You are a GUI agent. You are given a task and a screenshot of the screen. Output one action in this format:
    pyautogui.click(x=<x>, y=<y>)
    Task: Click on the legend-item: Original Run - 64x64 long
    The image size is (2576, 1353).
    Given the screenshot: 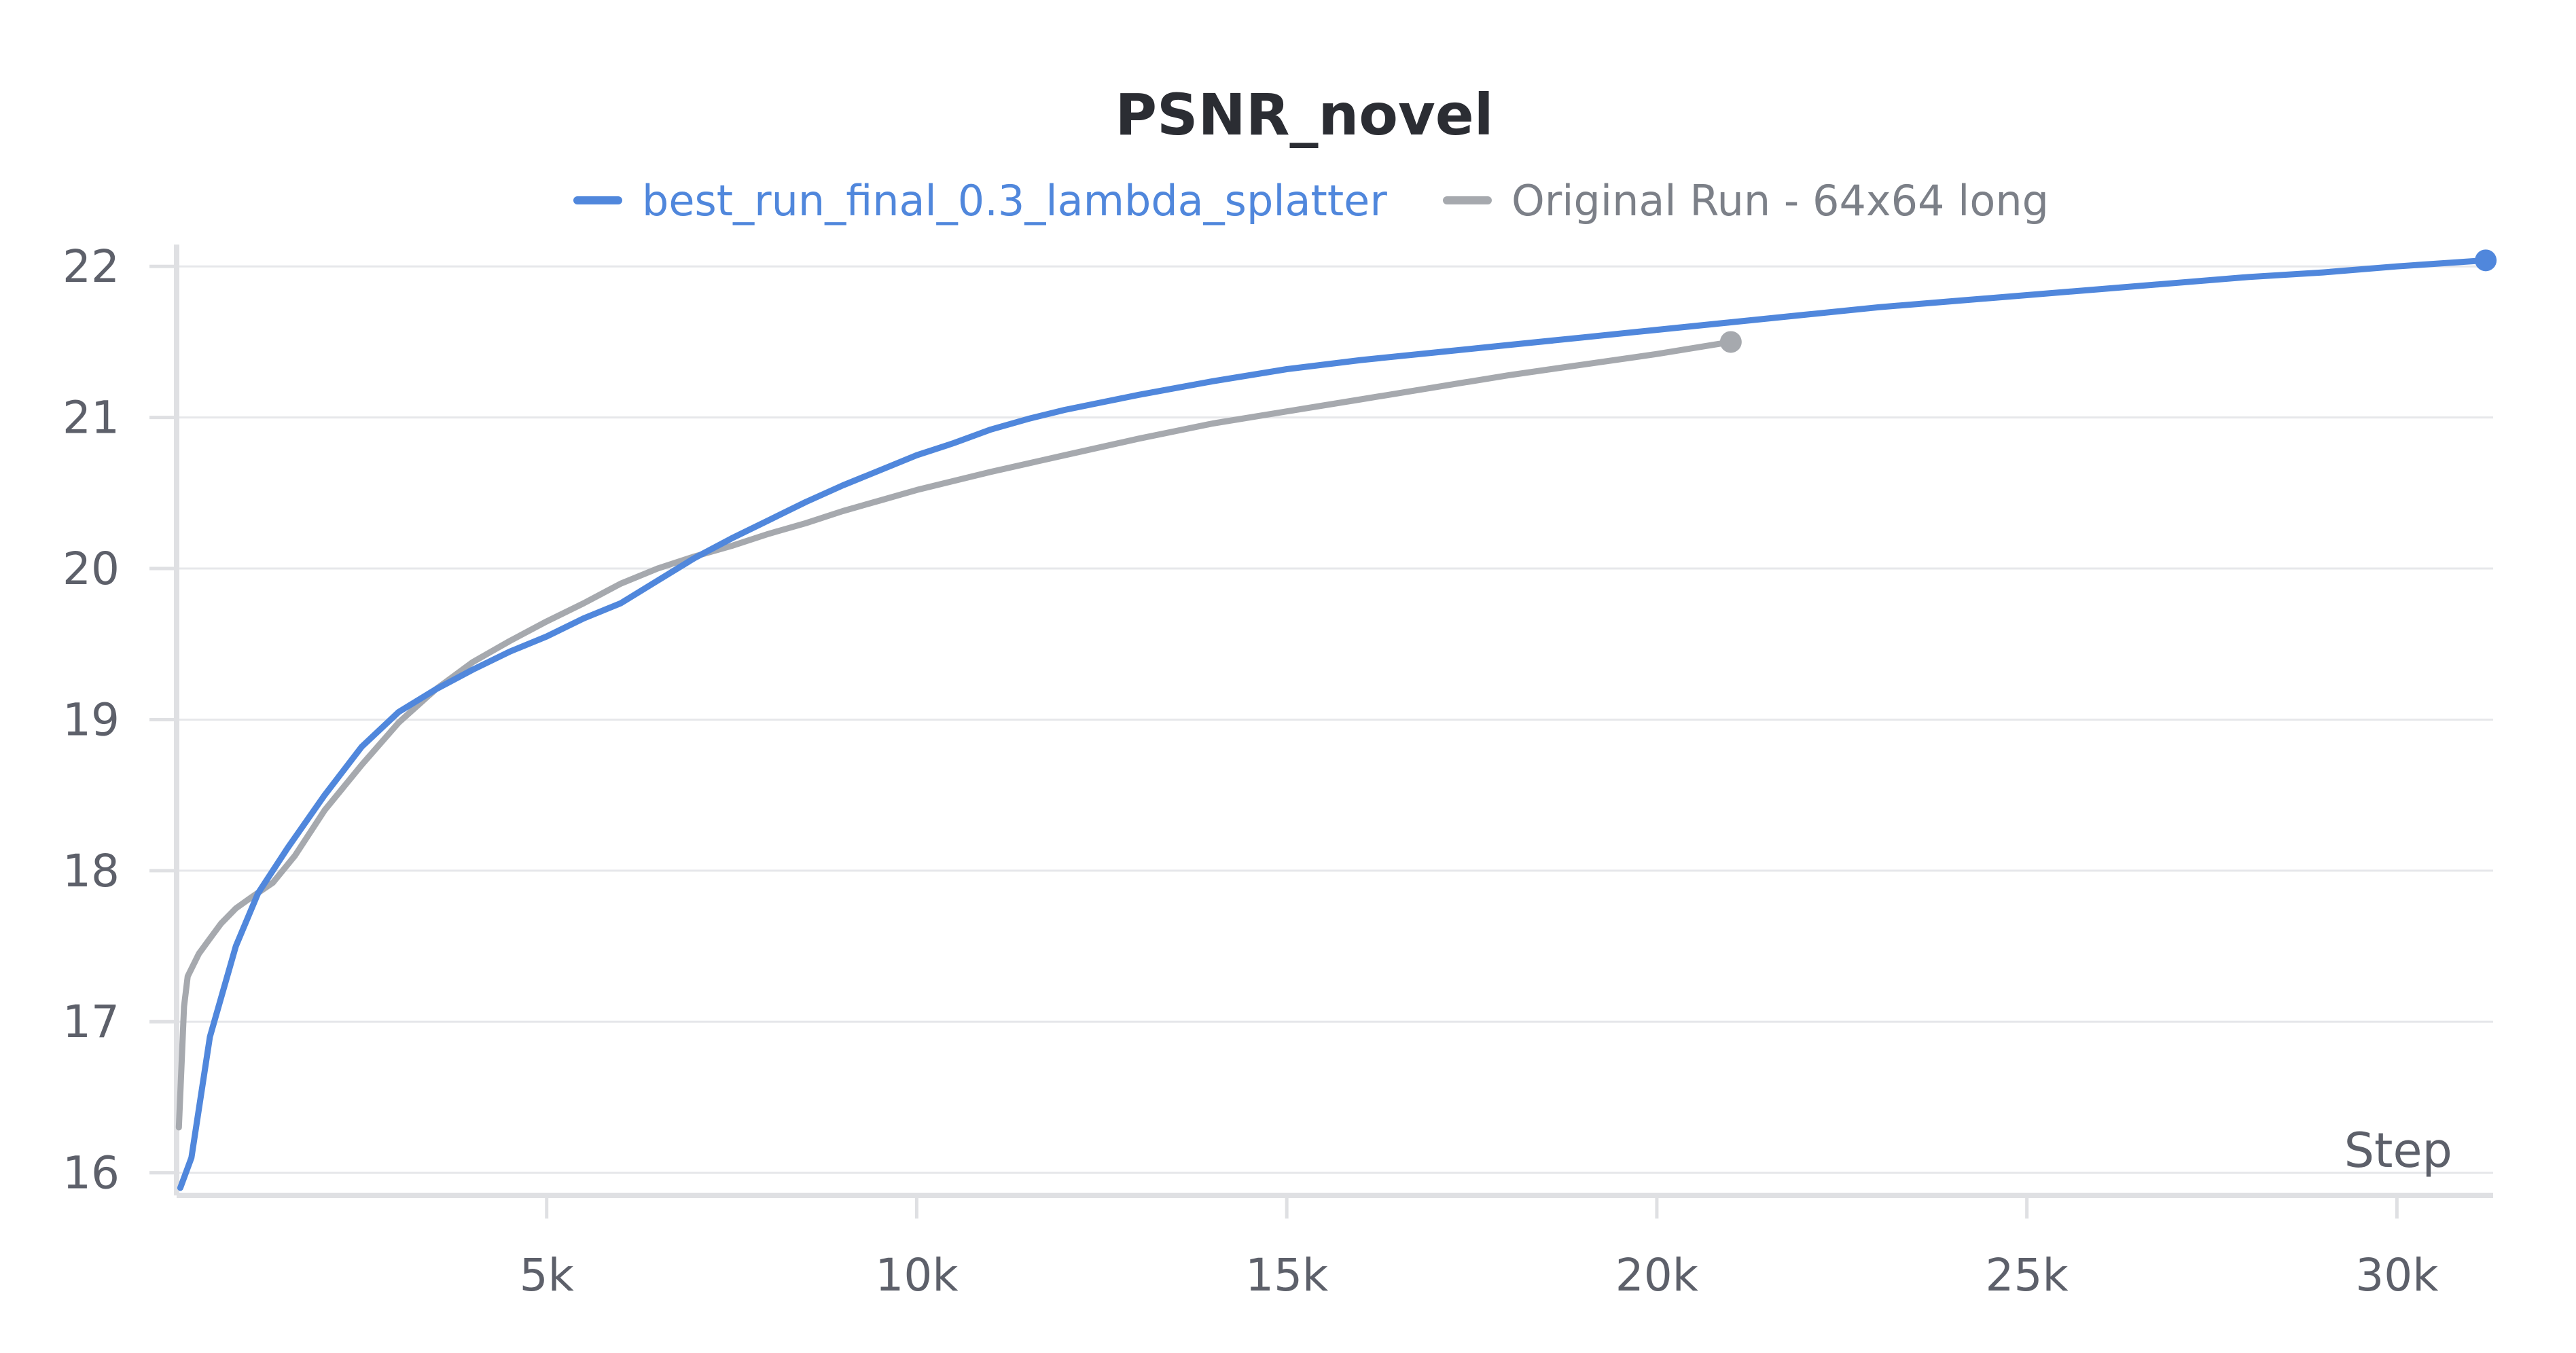 What is the action you would take?
    pyautogui.click(x=1746, y=201)
    